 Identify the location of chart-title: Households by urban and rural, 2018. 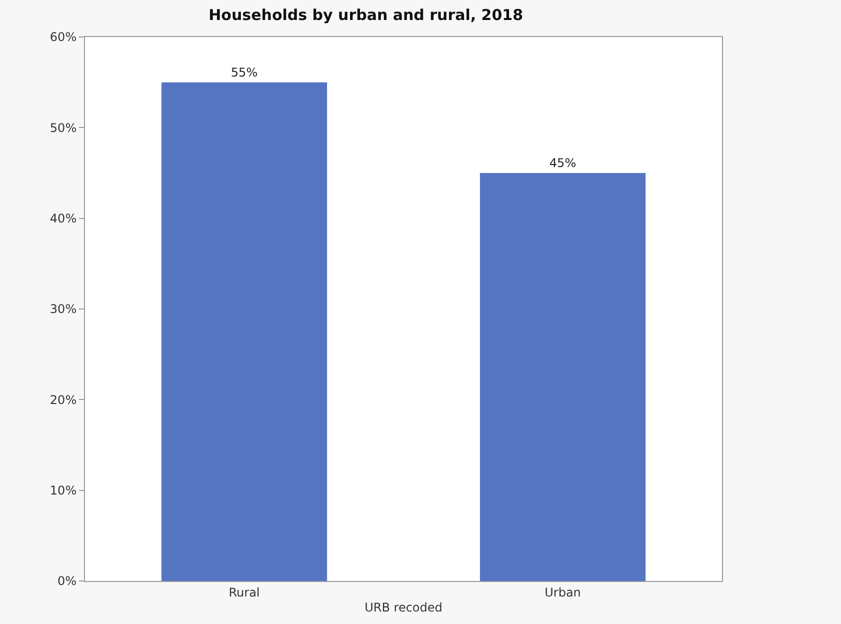
(366, 15).